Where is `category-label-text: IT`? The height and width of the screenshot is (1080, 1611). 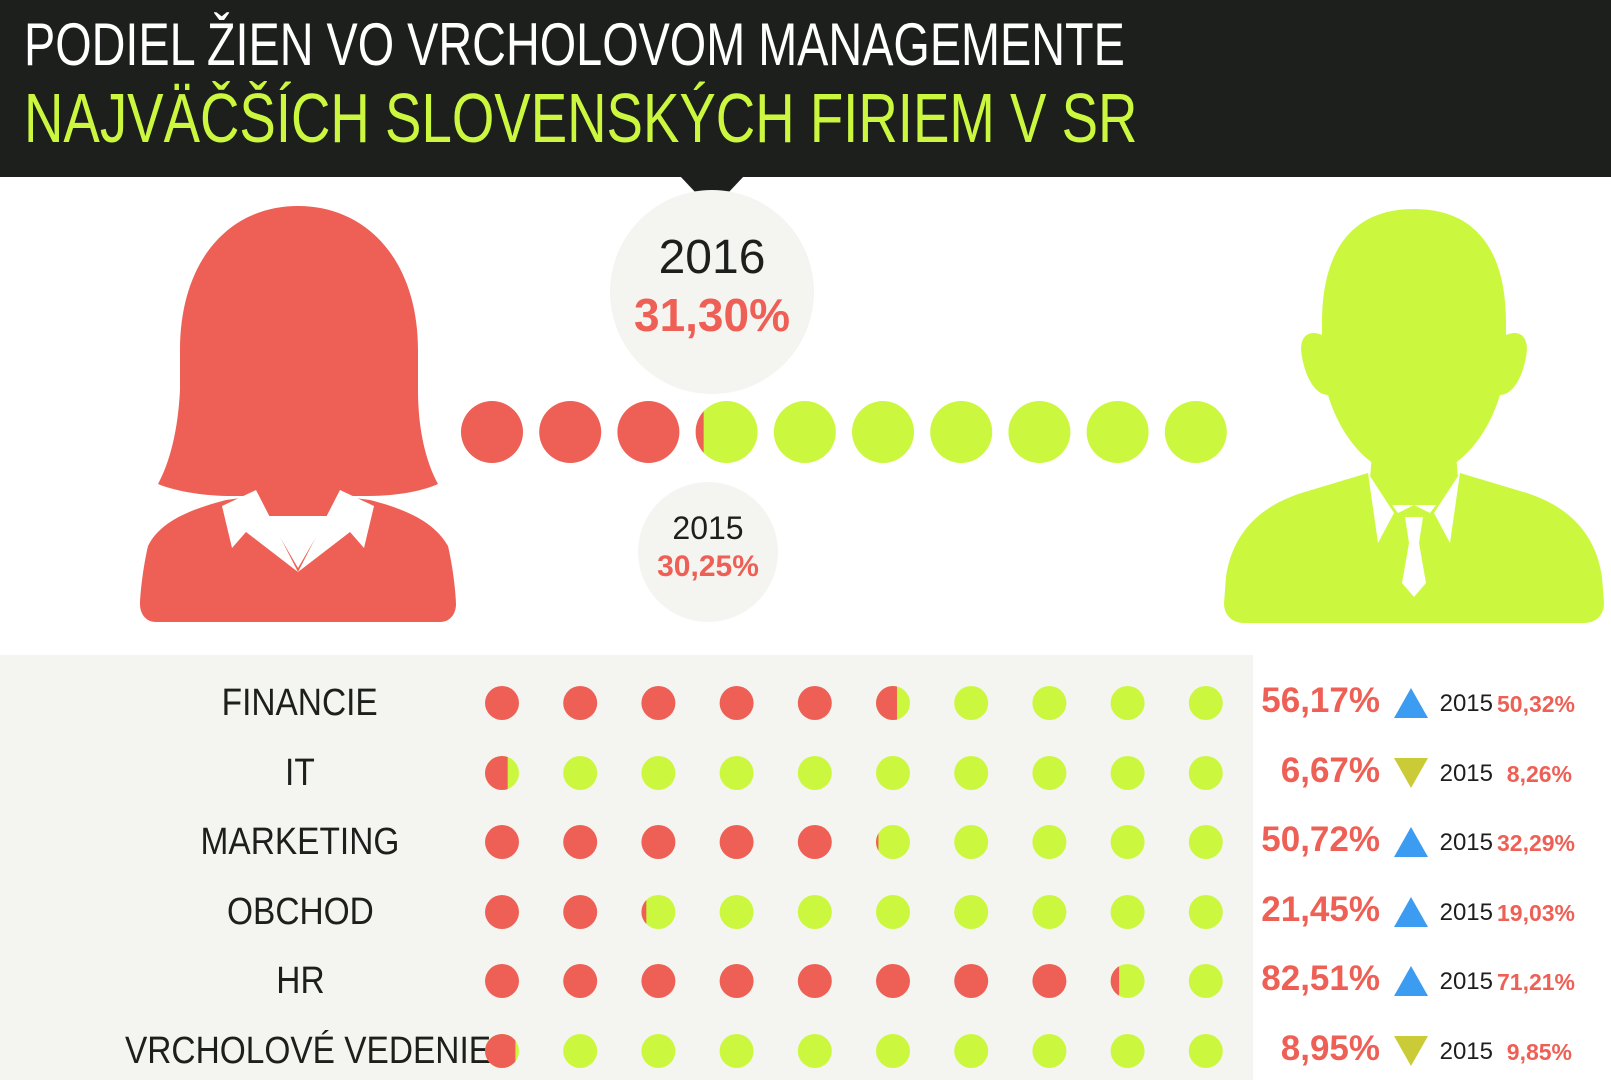
category-label-text: IT is located at coordinates (300, 772).